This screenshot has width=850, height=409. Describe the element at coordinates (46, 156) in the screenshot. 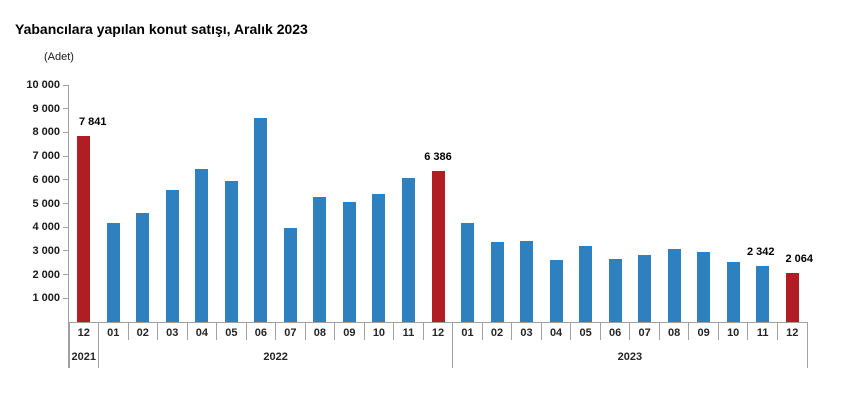

I see `y-tick-label: 7 000` at that location.